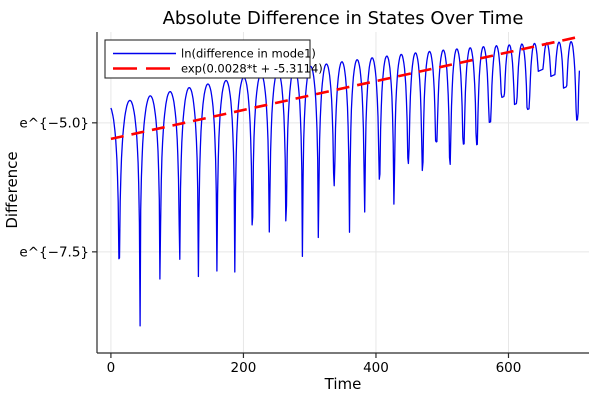  I want to click on x-tick-label: 600, so click(509, 368).